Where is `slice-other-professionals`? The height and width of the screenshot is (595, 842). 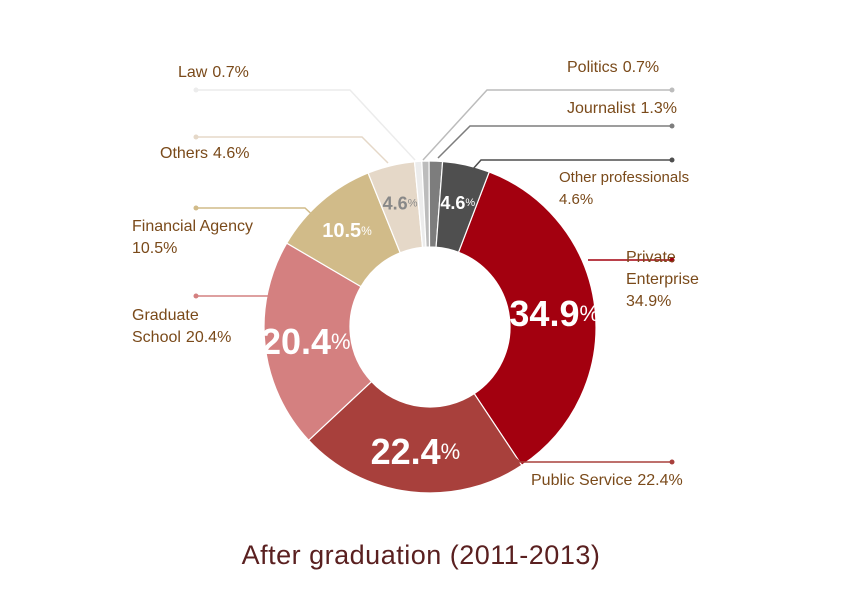 slice-other-professionals is located at coordinates (462, 207).